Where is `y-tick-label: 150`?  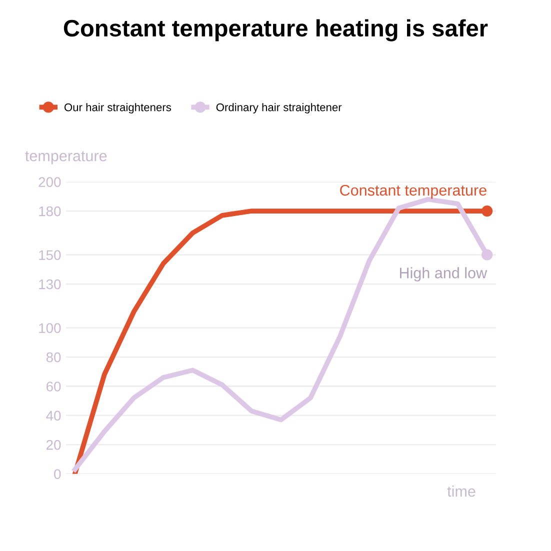 y-tick-label: 150 is located at coordinates (50, 255).